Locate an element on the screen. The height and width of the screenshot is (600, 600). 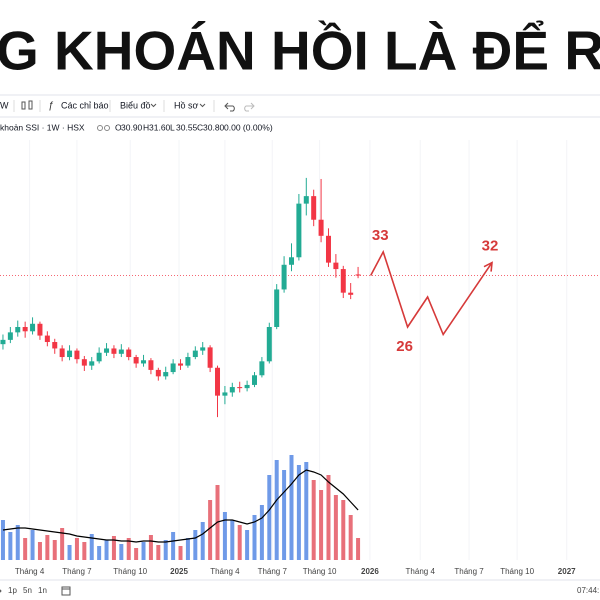
x-tick-label: 2027 is located at coordinates (567, 571).